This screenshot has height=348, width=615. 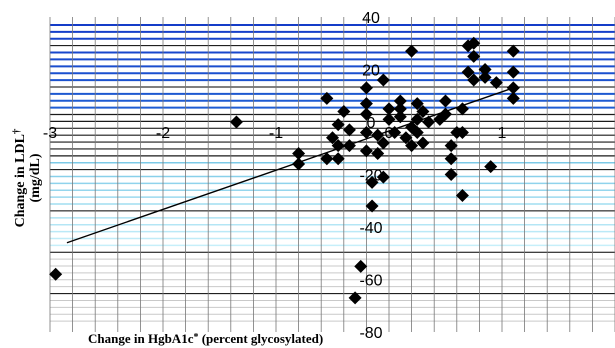 What do you see at coordinates (371, 18) in the screenshot?
I see `y-tick-label: 40` at bounding box center [371, 18].